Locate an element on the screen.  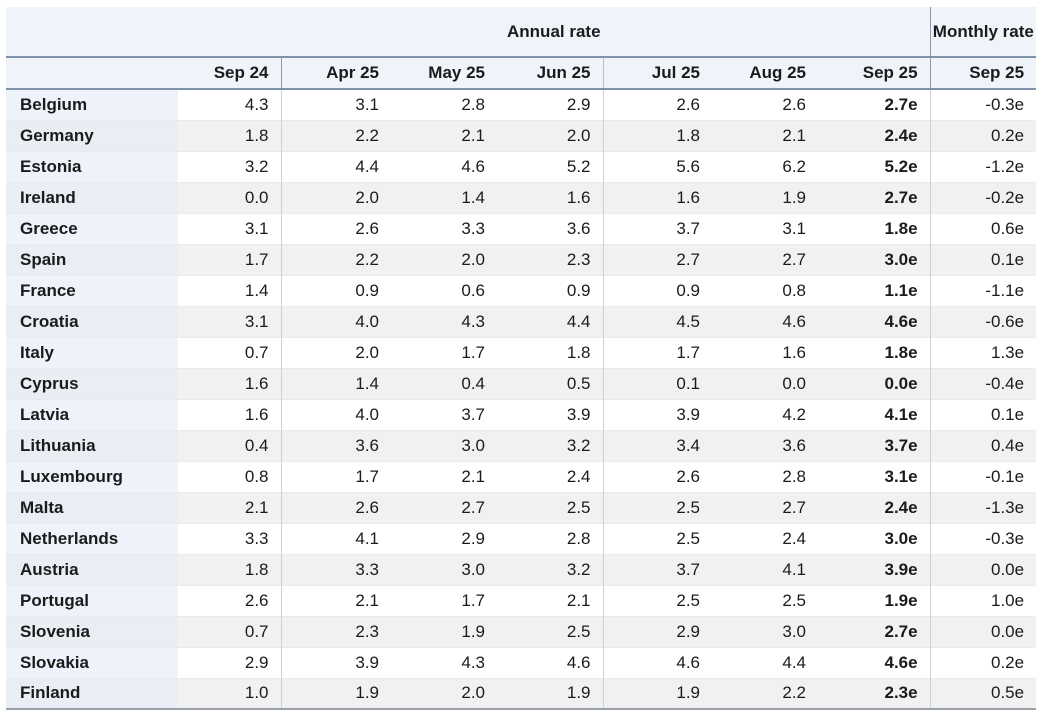
table-row: Belgium 4.3 3.1 2.8 2.9 2.6 2.6 2.7e -0.3e is located at coordinates (521, 104).